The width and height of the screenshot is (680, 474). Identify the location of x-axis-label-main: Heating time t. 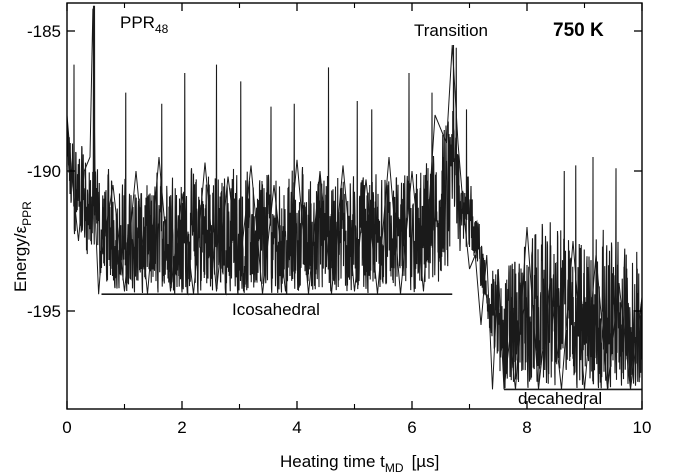
(332, 461).